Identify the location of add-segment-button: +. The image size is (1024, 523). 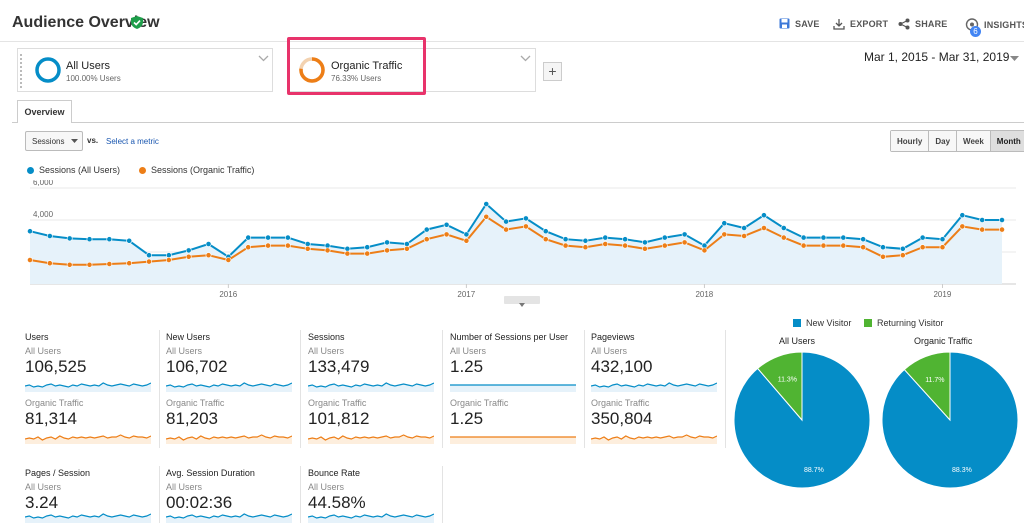
(552, 71).